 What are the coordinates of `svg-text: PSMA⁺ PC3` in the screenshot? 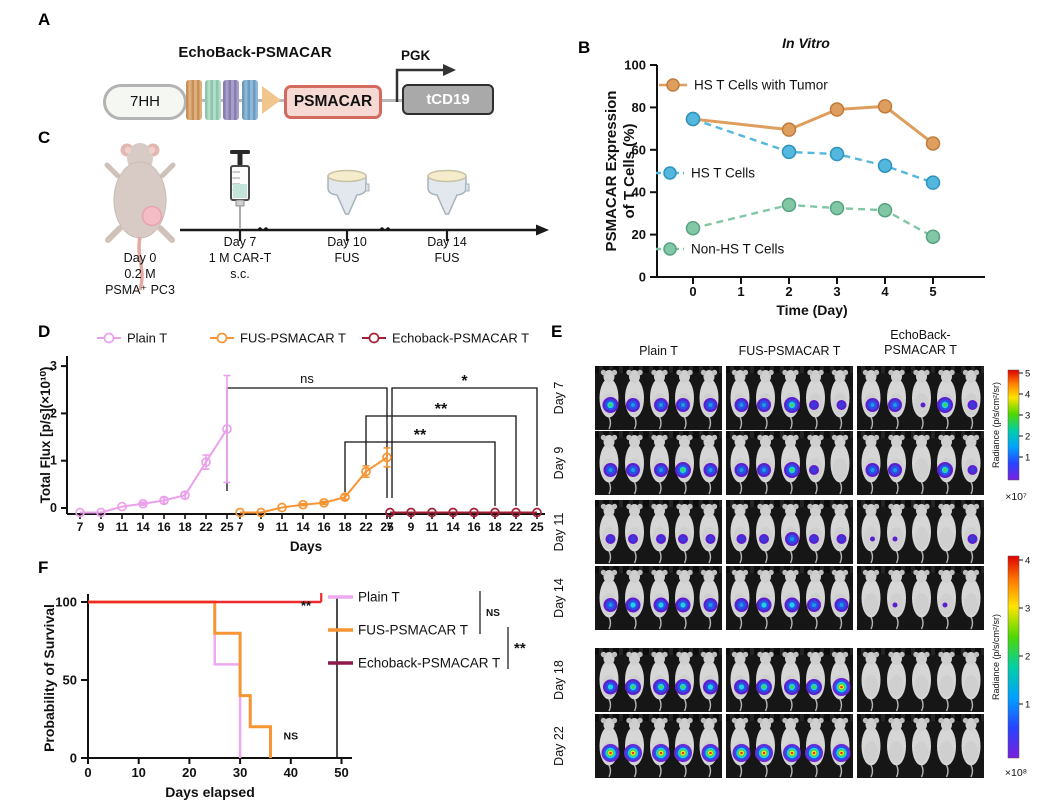 It's located at (140, 290).